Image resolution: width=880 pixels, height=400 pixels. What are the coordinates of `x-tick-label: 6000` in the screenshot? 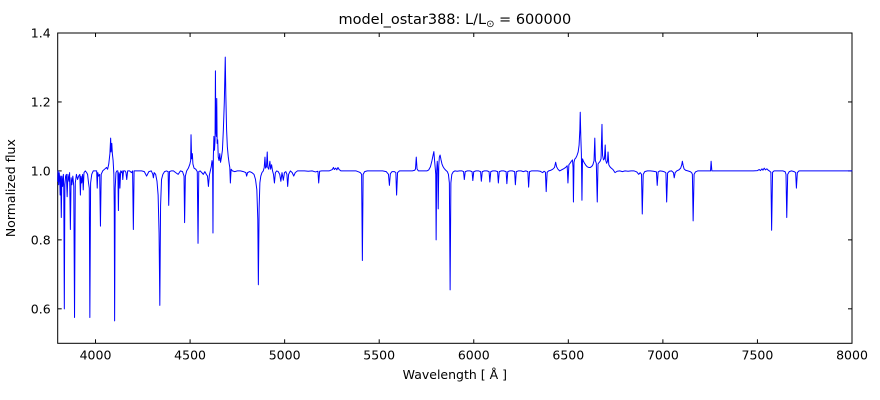 It's located at (474, 354).